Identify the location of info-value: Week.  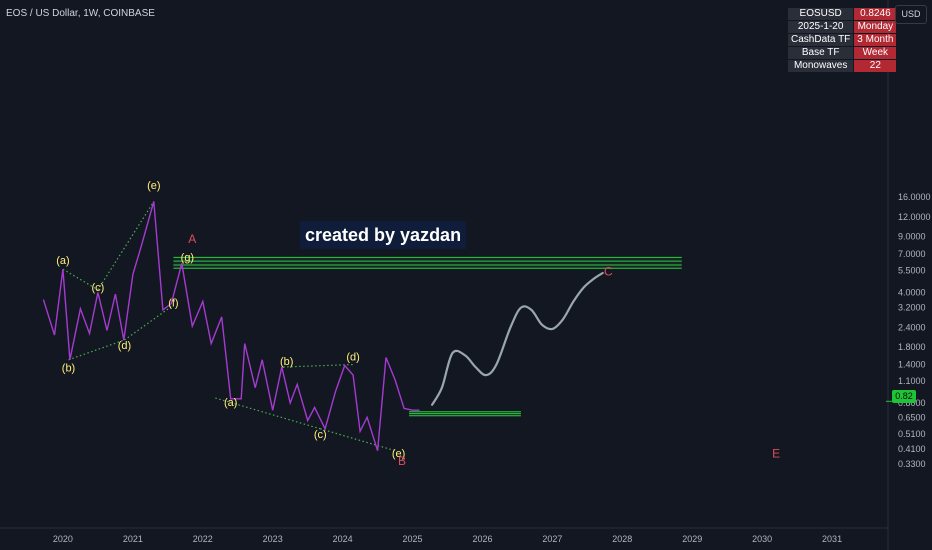
(875, 53).